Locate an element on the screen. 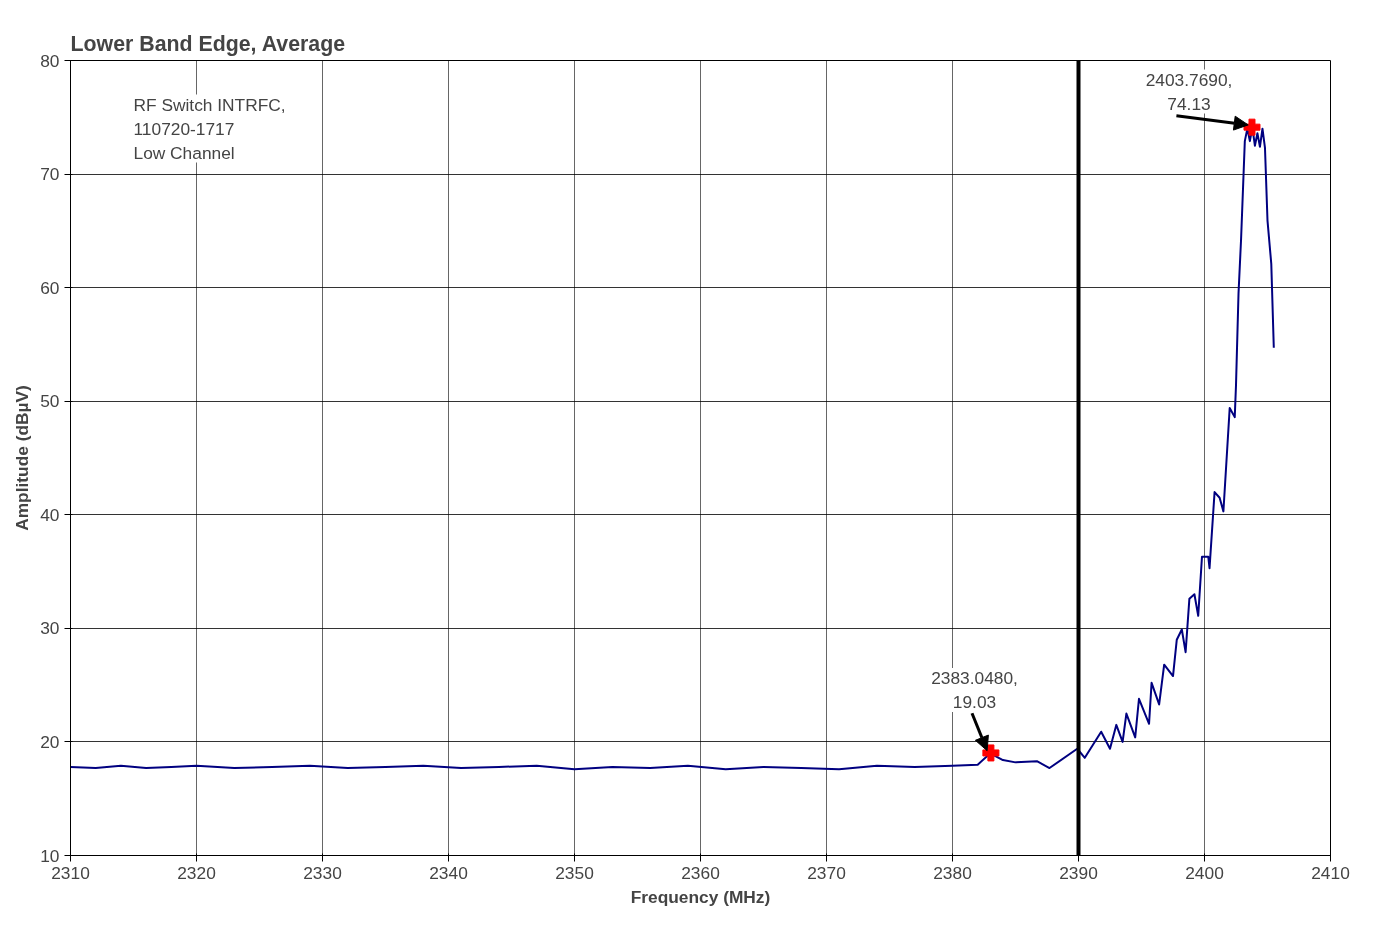  annotation: 2403.7690, 74.13 is located at coordinates (1189, 91).